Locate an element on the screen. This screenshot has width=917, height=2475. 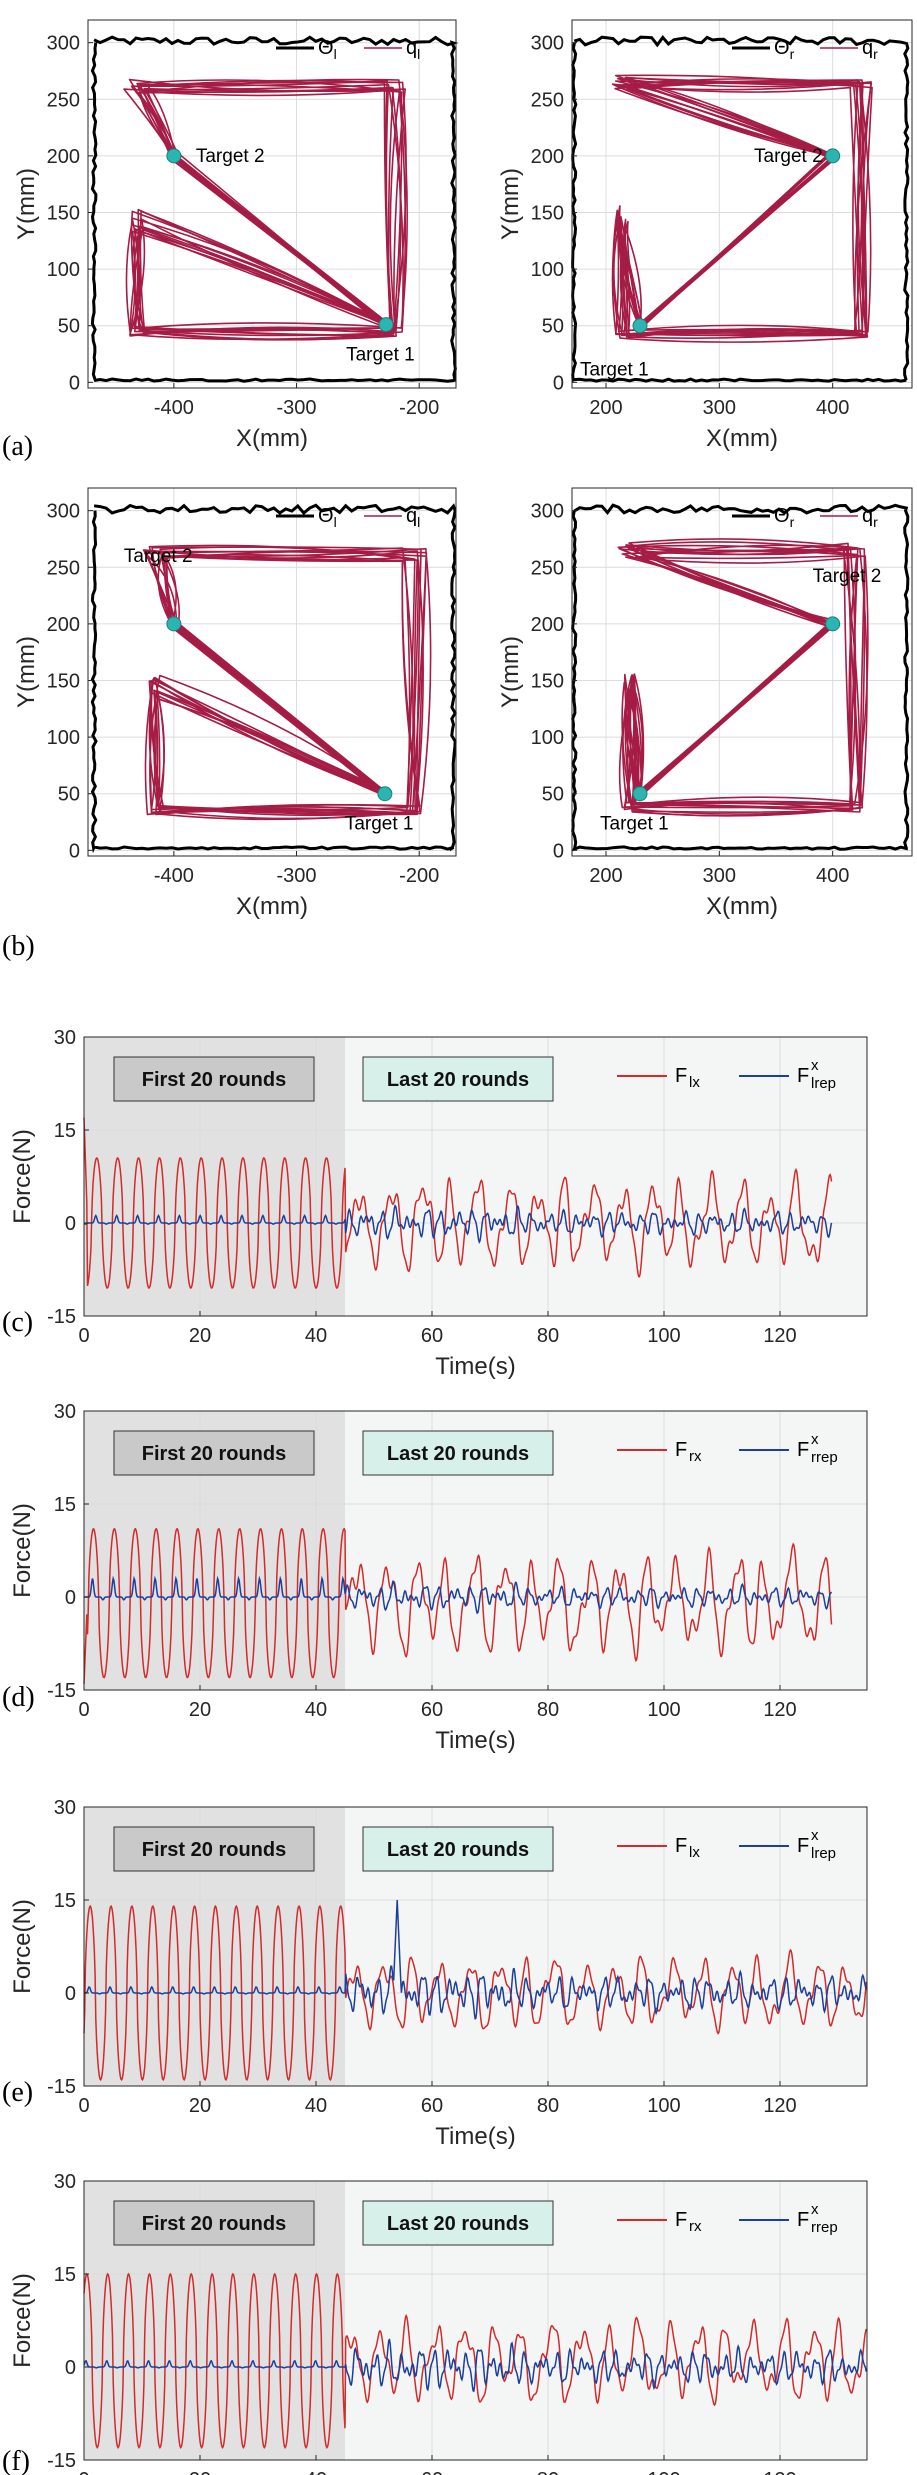
x-tick-label: 300 is located at coordinates (719, 876).